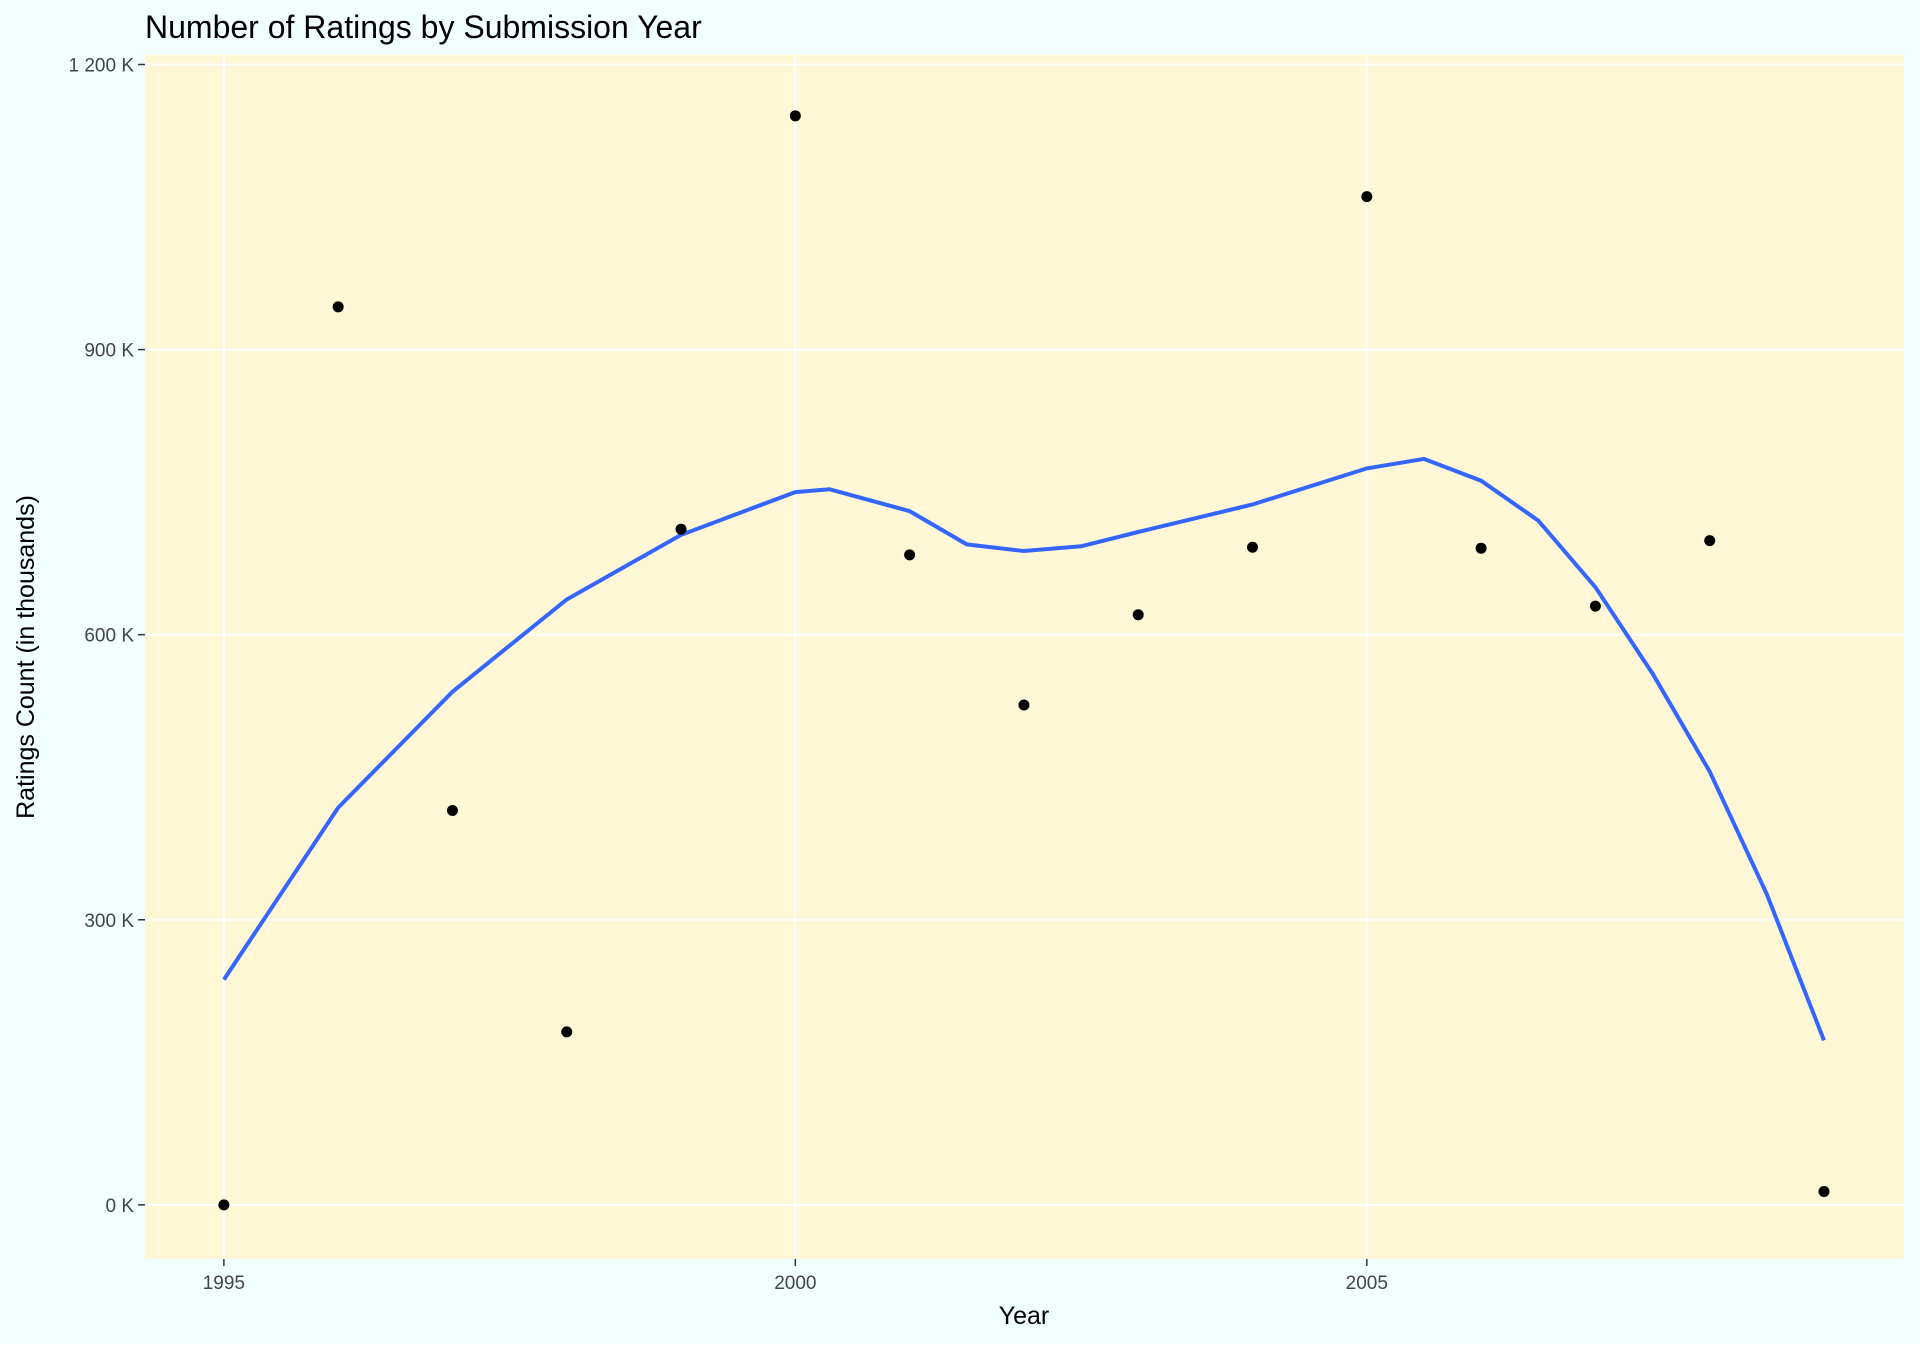 The height and width of the screenshot is (1349, 1920). Describe the element at coordinates (423, 27) in the screenshot. I see `chart-title: Number of Ratings by Submission Year` at that location.